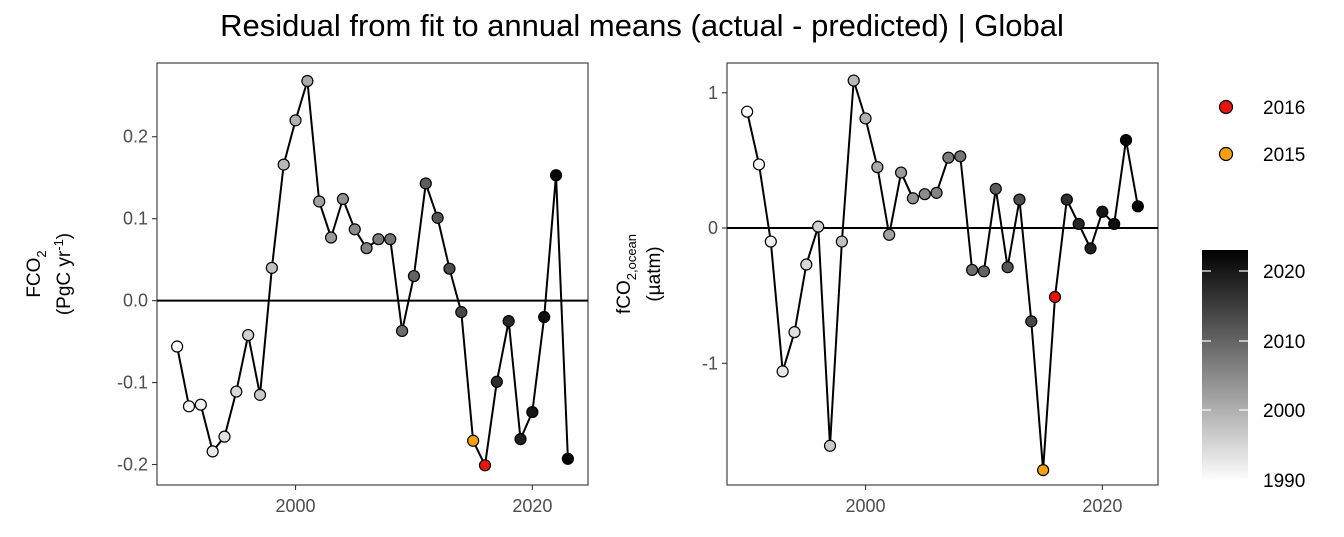 Image resolution: width=1344 pixels, height=537 pixels. What do you see at coordinates (912, 198) in the screenshot?
I see `right-point-2004` at bounding box center [912, 198].